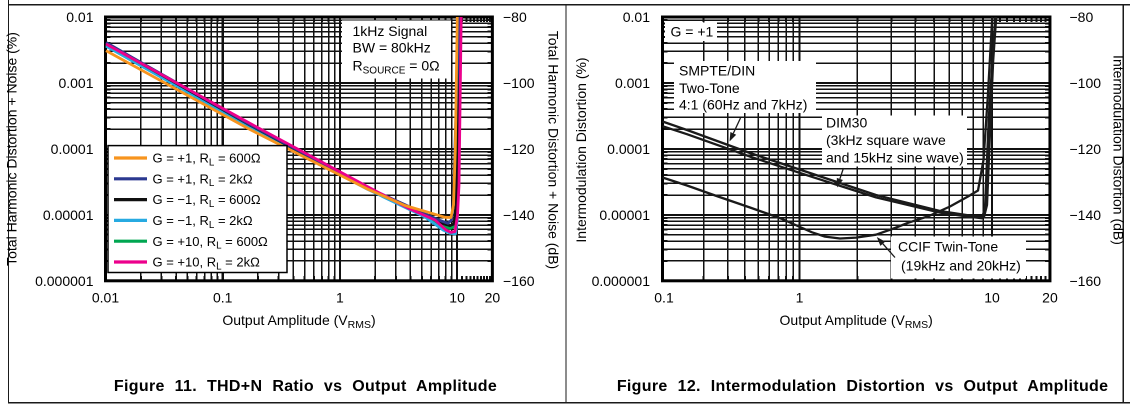 The height and width of the screenshot is (416, 1130). What do you see at coordinates (895, 158) in the screenshot?
I see `svg-text: and 15kHz sine wave)` at bounding box center [895, 158].